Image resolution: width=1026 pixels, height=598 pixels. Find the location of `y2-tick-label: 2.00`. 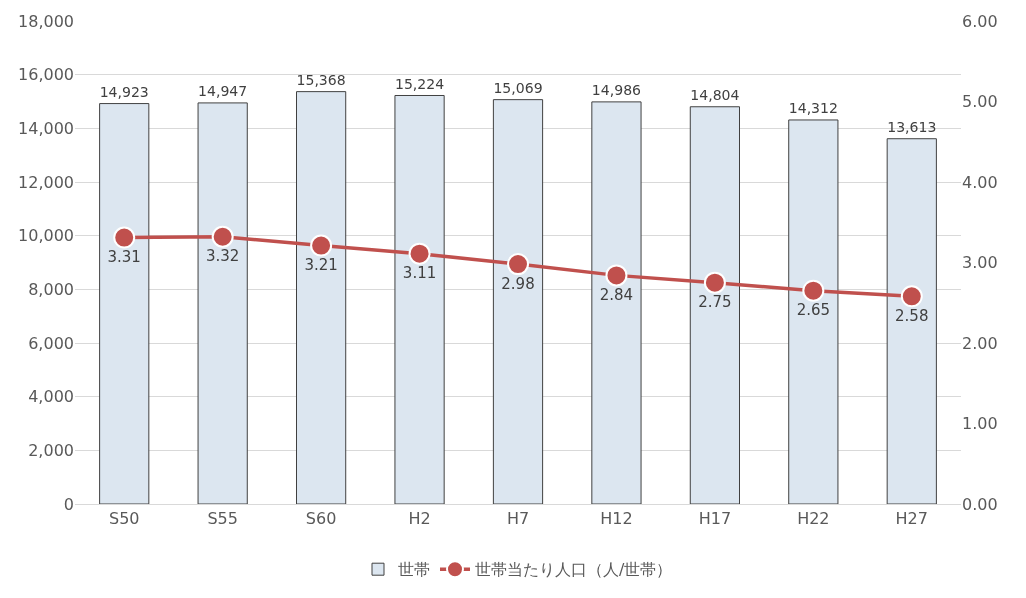

y2-tick-label: 2.00 is located at coordinates (980, 343).